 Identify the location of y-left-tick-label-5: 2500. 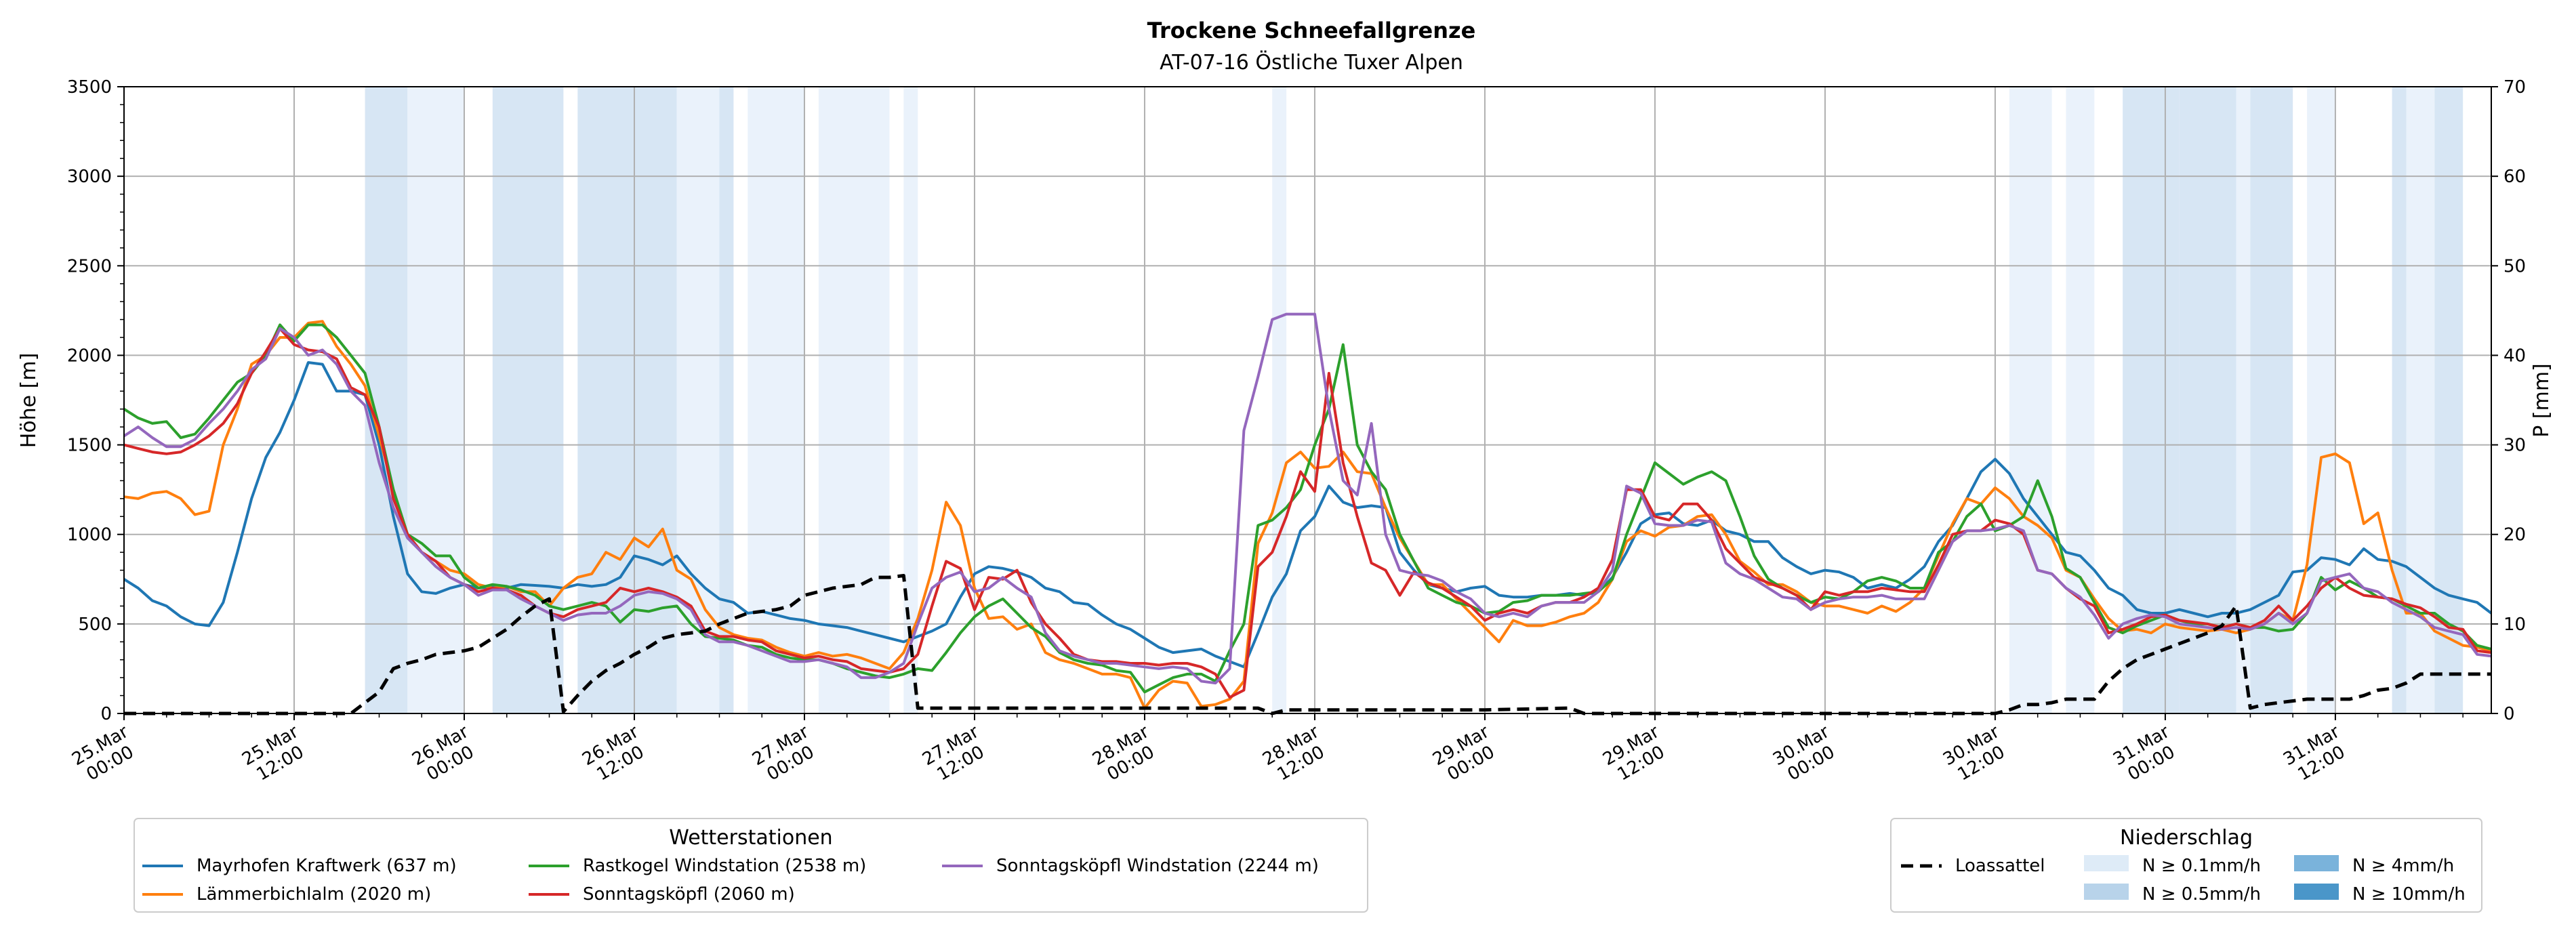
(90, 266).